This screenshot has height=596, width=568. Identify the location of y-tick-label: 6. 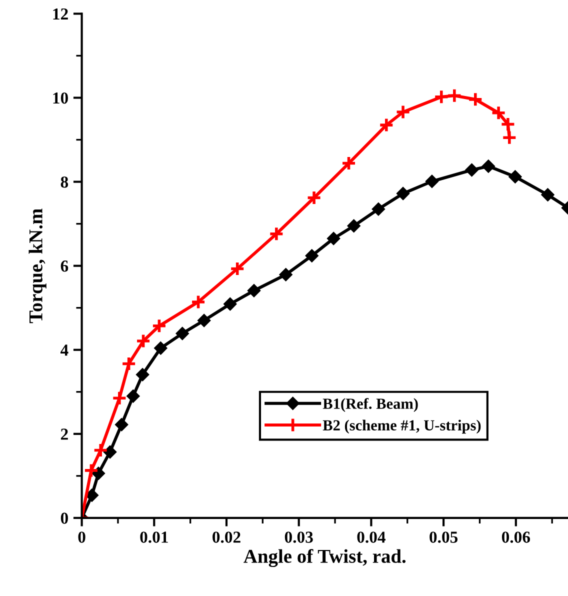
(64, 266).